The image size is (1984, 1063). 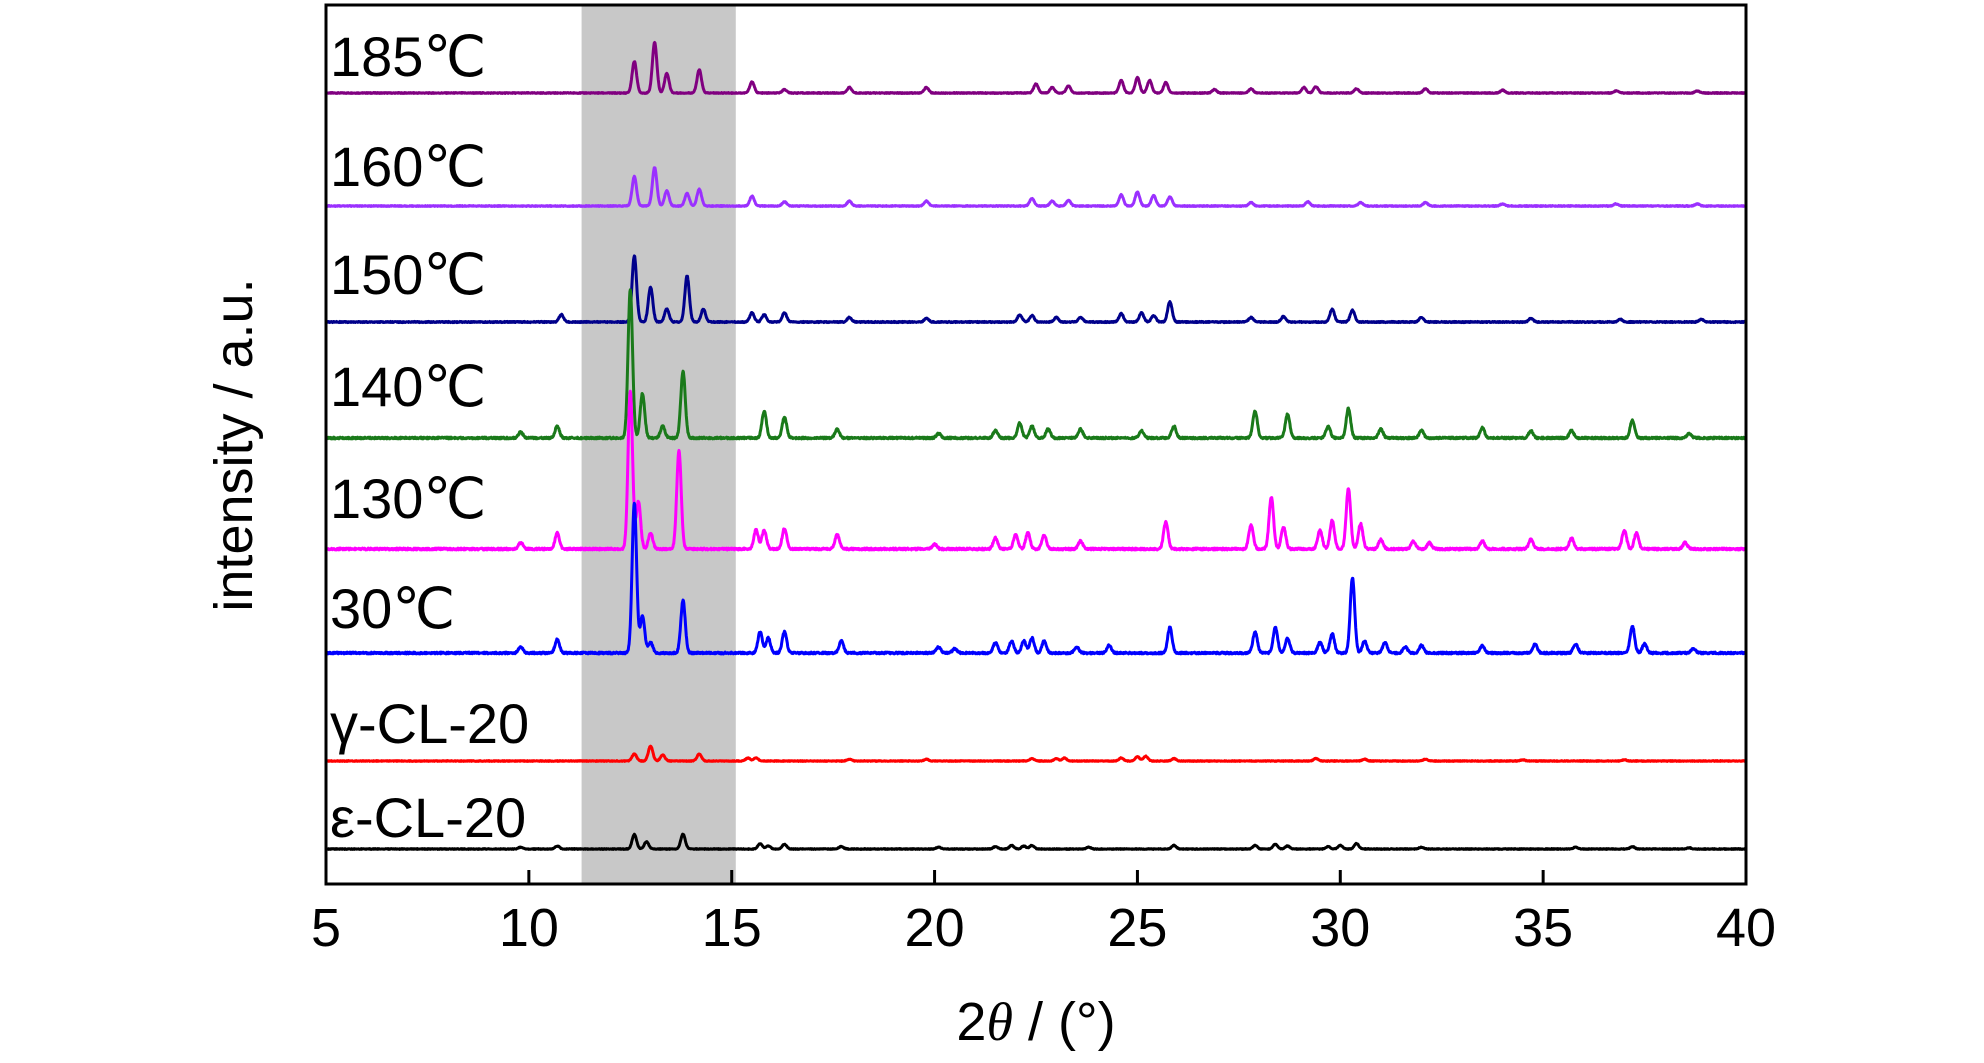 I want to click on x-tick-label-2: 15, so click(x=732, y=928).